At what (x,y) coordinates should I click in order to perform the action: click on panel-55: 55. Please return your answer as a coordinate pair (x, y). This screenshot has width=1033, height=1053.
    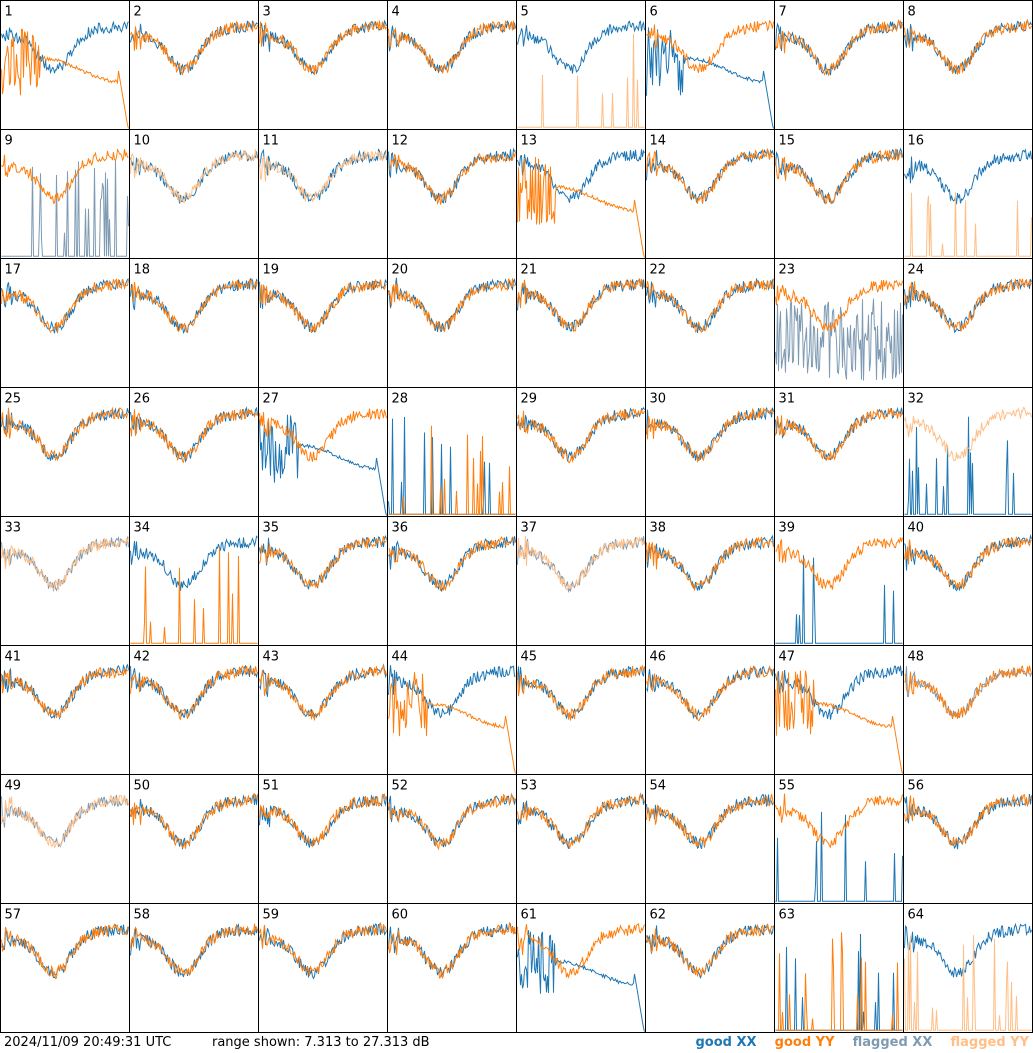
    Looking at the image, I should click on (839, 839).